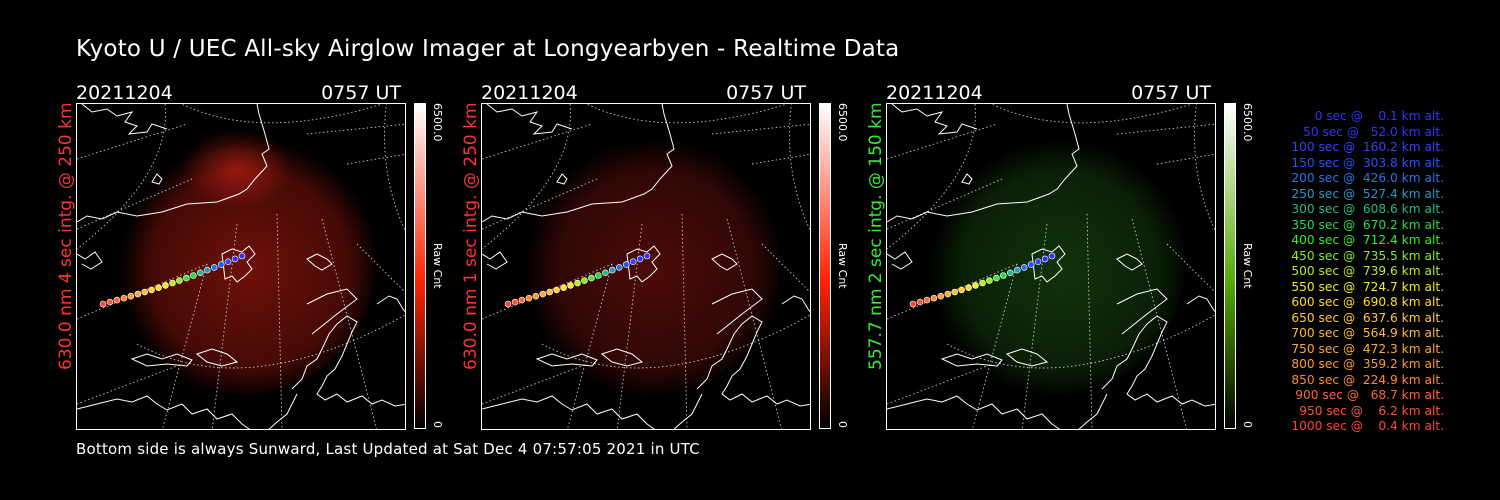 The image size is (1500, 500). Describe the element at coordinates (1367, 302) in the screenshot. I see `legend-item: 600 sec @ 690.8 km alt.` at that location.